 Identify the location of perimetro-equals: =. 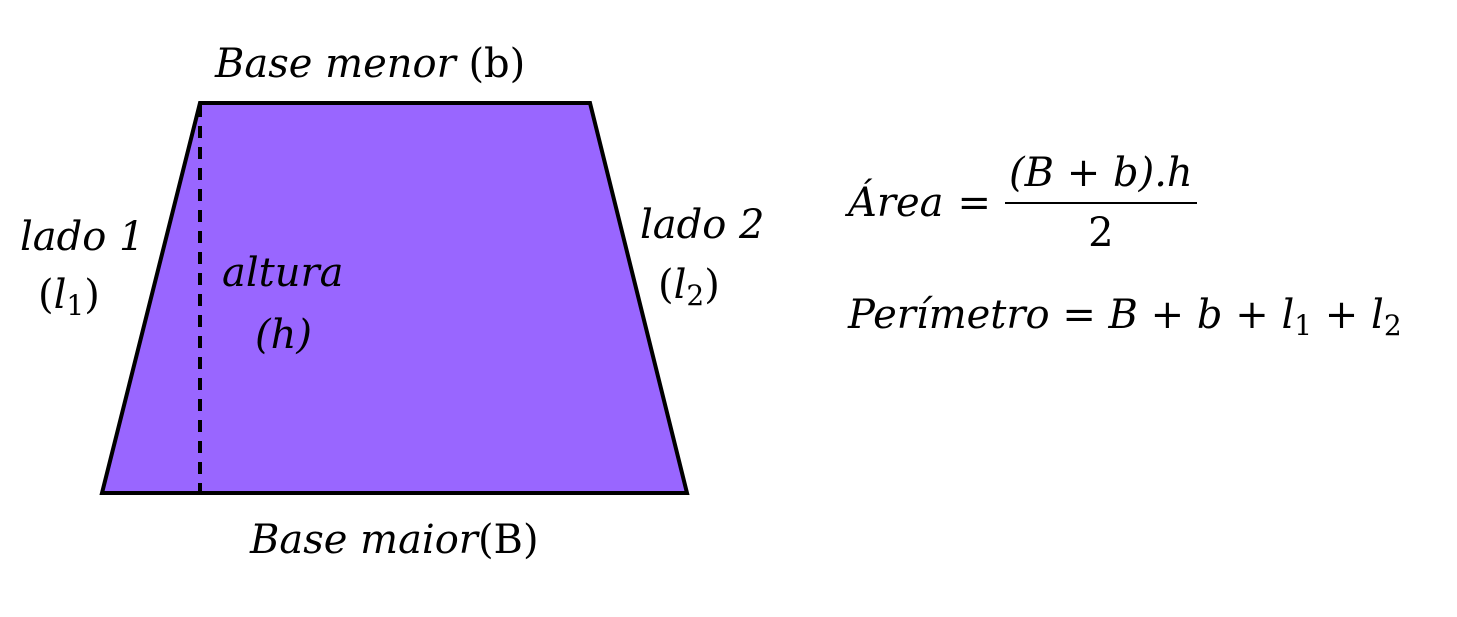
(1079, 315).